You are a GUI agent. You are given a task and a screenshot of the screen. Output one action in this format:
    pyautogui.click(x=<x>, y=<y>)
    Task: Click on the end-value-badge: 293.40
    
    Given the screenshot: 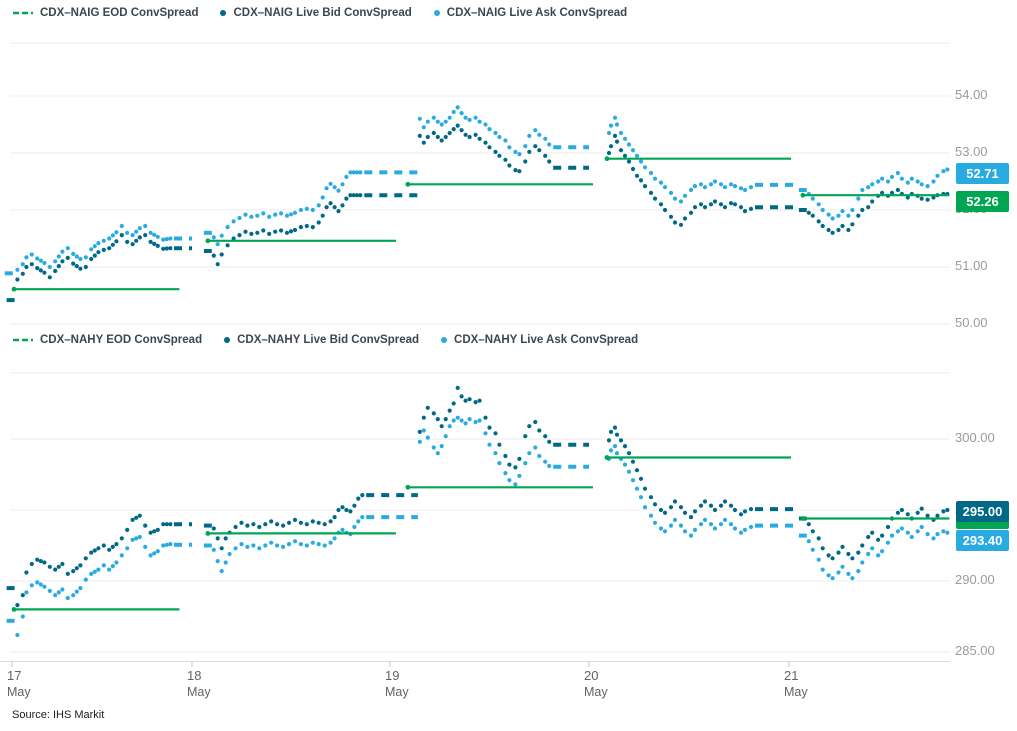 What is the action you would take?
    pyautogui.click(x=982, y=541)
    